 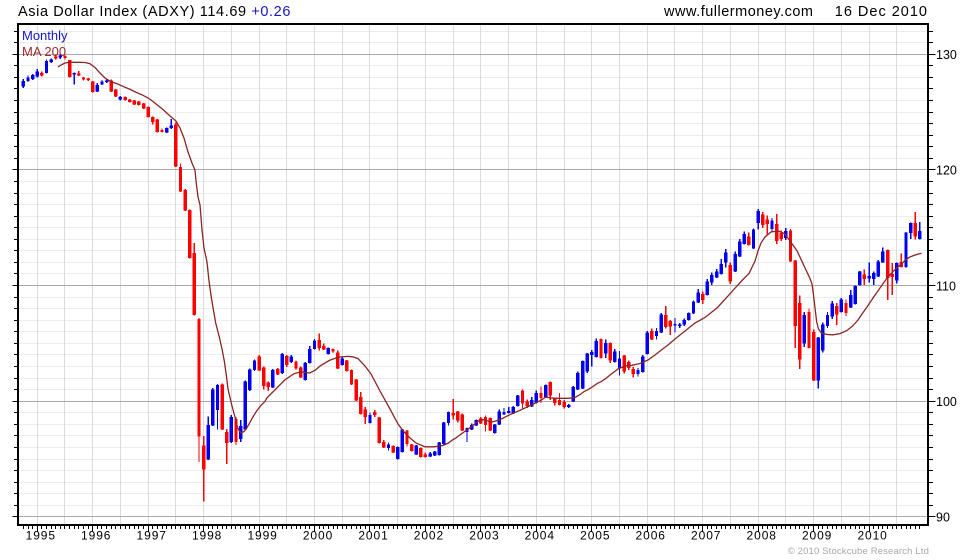 What do you see at coordinates (41, 536) in the screenshot?
I see `svg-text: 1995` at bounding box center [41, 536].